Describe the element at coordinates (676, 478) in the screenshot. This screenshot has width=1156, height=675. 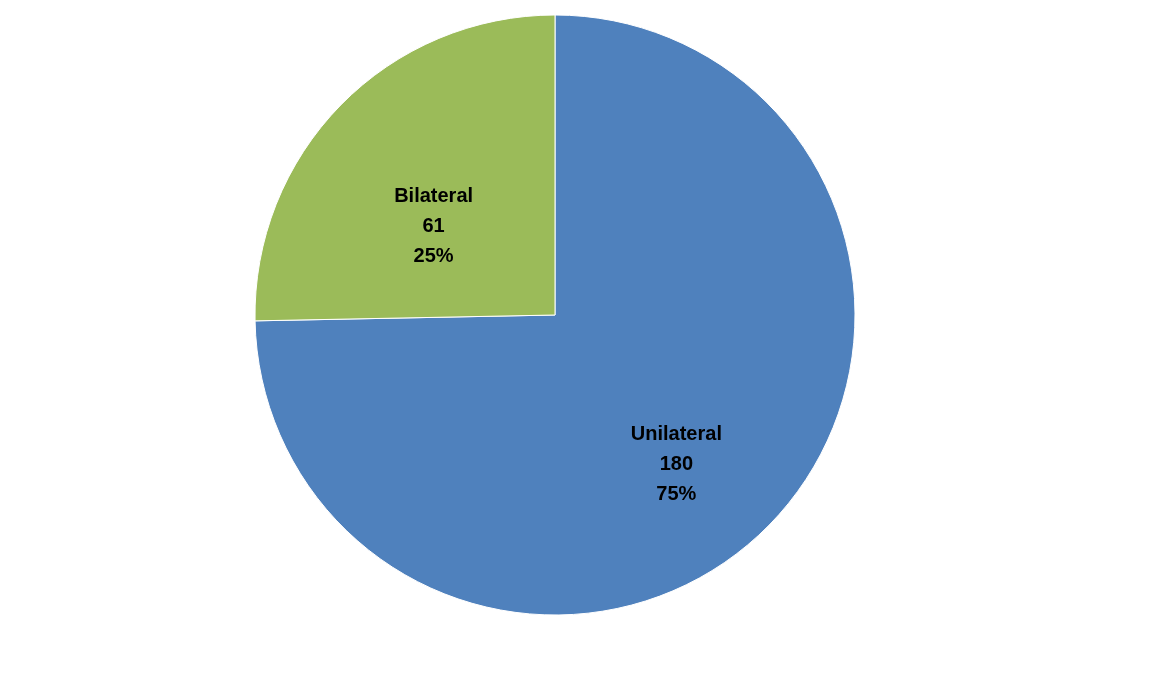
I see `data-label: 180 75%` at that location.